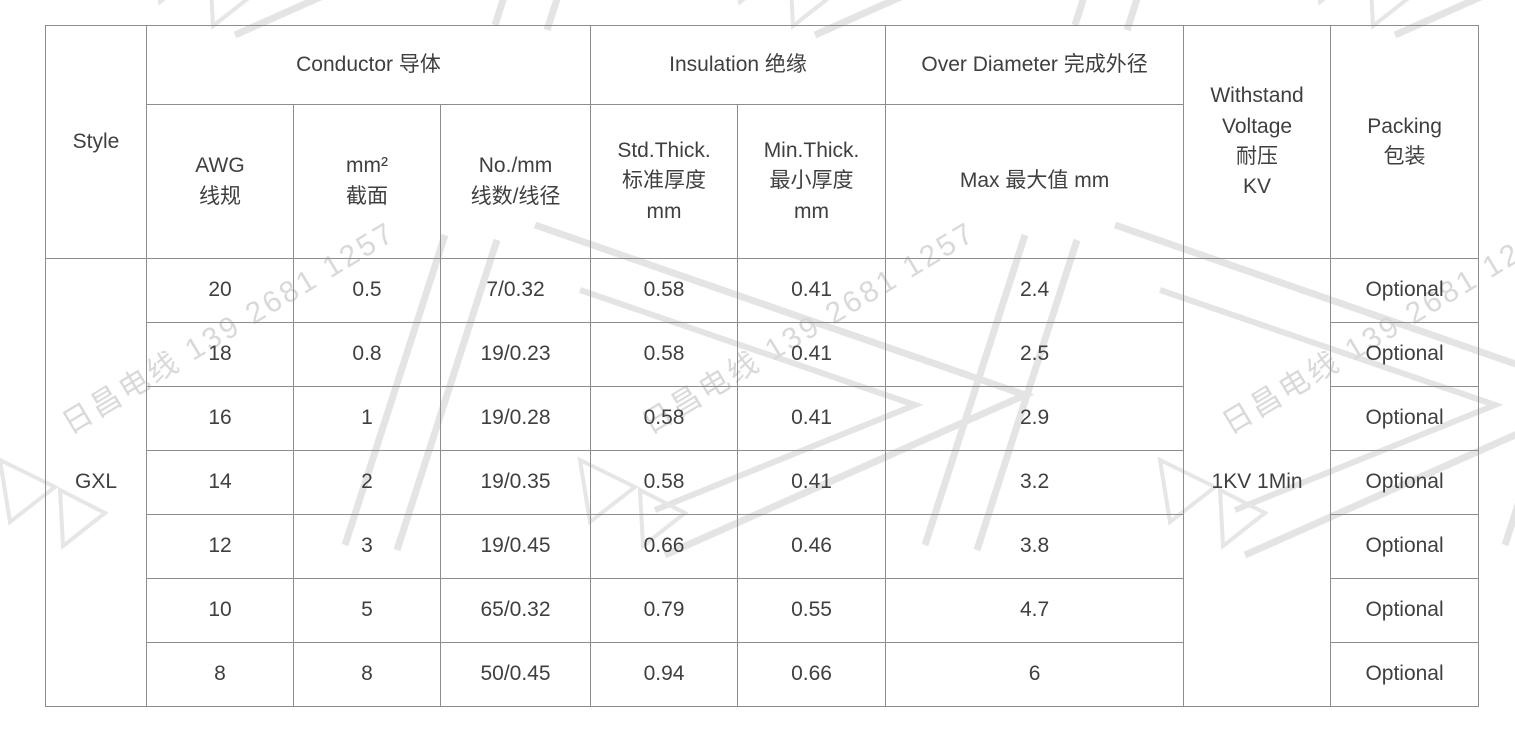  Describe the element at coordinates (515, 482) in the screenshot. I see `no-mm-cell: 19/0.35` at that location.